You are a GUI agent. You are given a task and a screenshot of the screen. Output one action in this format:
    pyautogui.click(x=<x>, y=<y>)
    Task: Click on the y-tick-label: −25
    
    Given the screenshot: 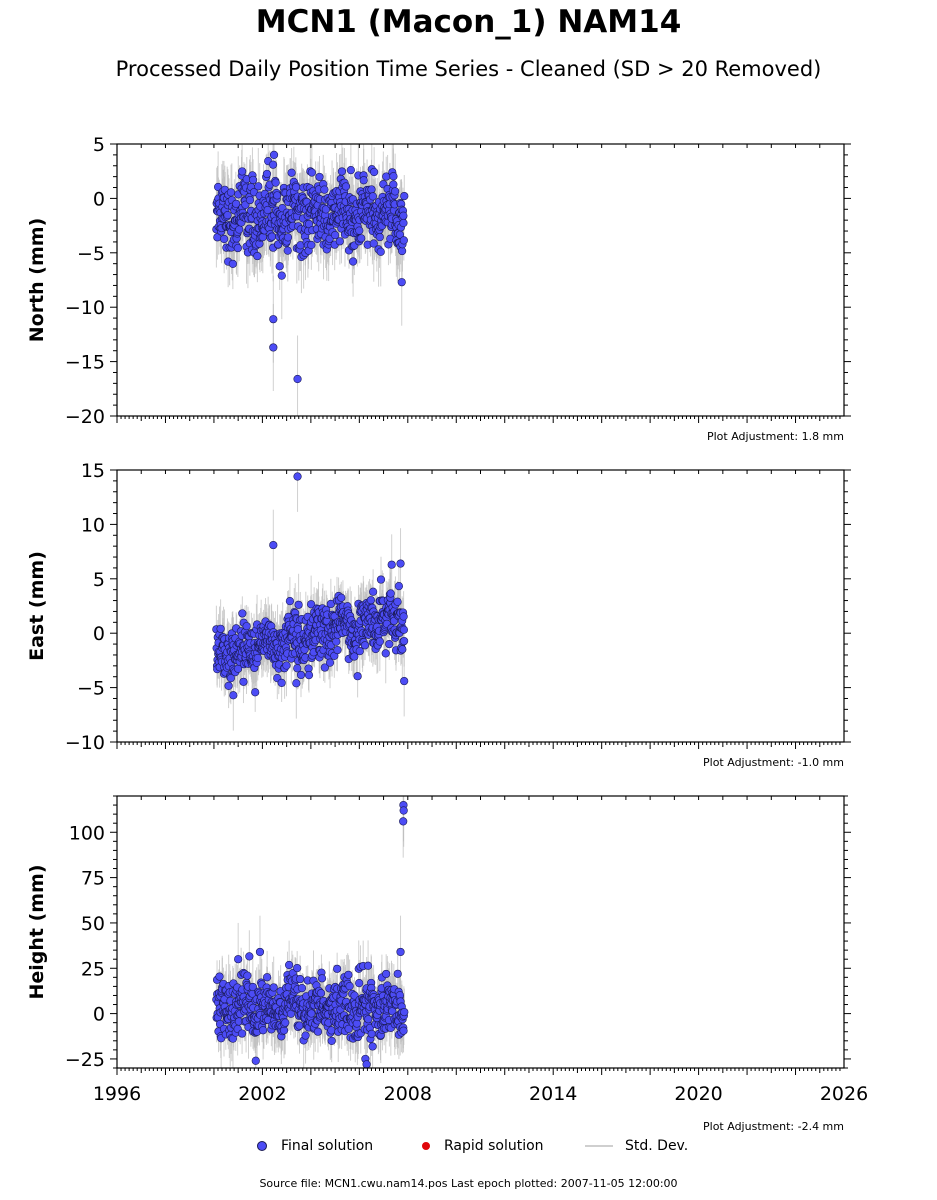 What is the action you would take?
    pyautogui.click(x=85, y=1060)
    